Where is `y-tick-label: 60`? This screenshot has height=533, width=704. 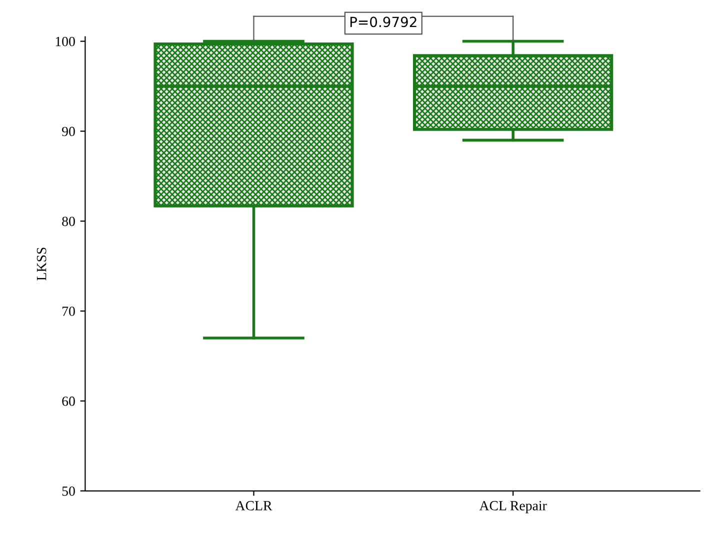 y-tick-label: 60 is located at coordinates (68, 401).